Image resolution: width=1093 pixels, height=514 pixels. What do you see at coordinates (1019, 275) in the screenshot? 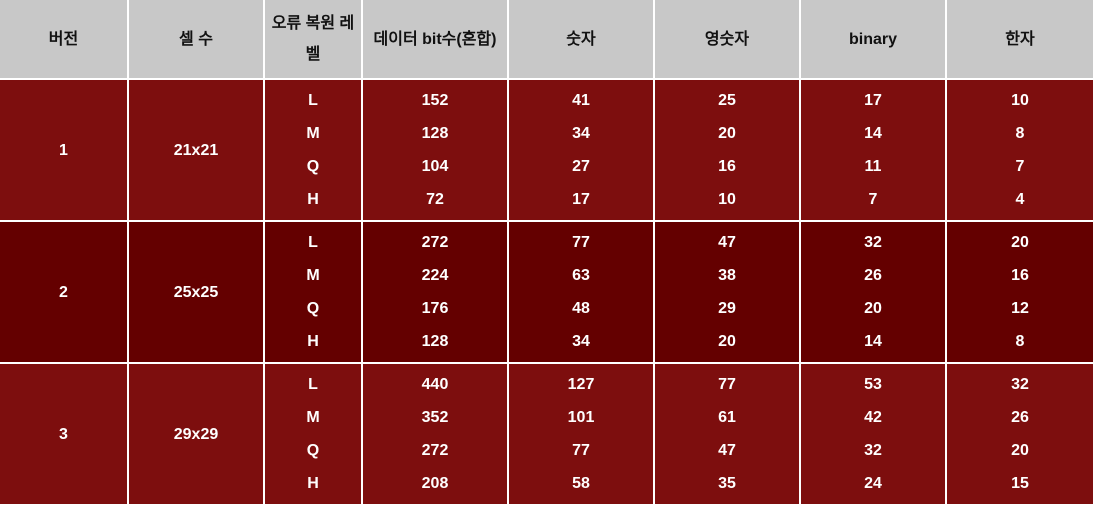
I see `kanji-cell: 16` at bounding box center [1019, 275].